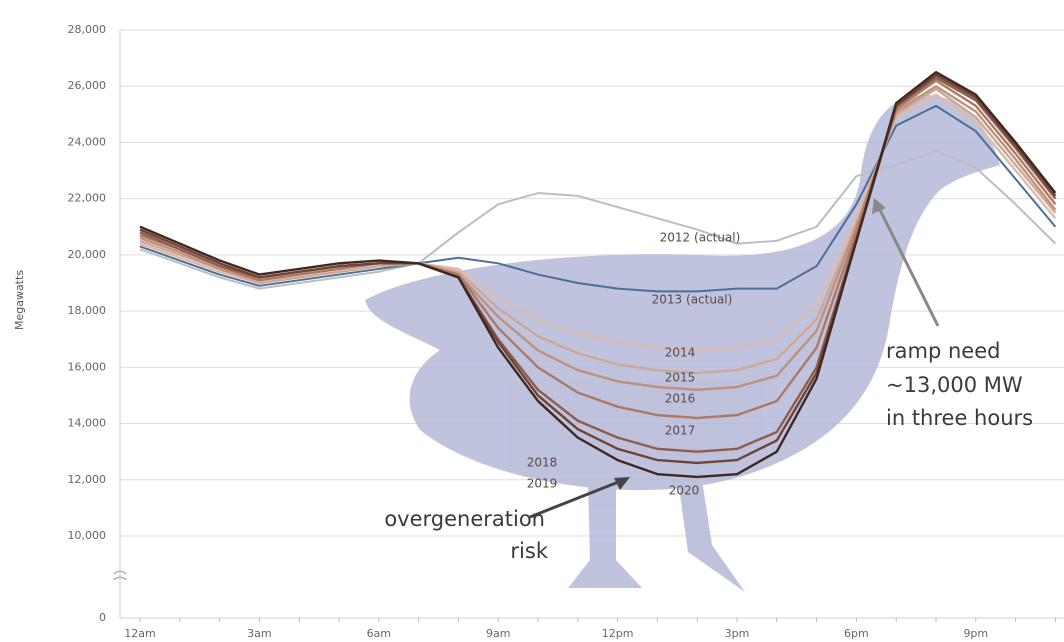  Describe the element at coordinates (120, 575) in the screenshot. I see `axis-break` at that location.